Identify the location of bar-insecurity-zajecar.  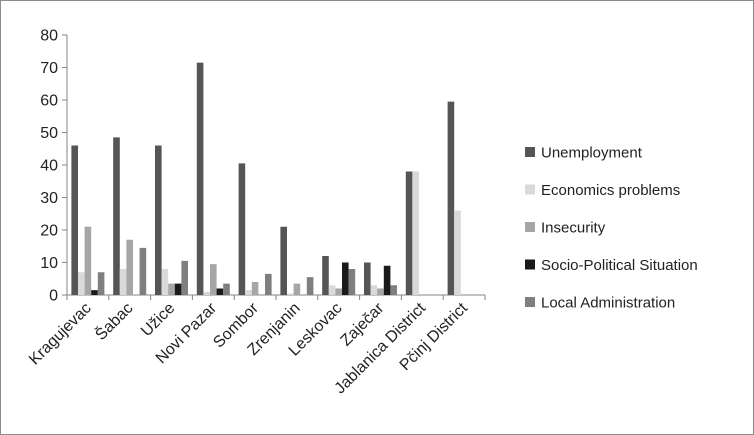
(380, 291).